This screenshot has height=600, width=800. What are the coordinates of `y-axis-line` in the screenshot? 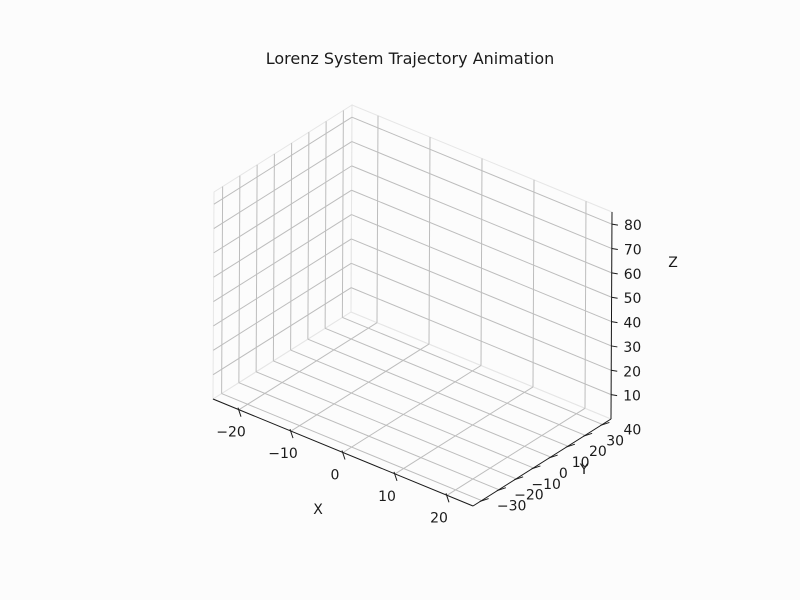 It's located at (542, 462).